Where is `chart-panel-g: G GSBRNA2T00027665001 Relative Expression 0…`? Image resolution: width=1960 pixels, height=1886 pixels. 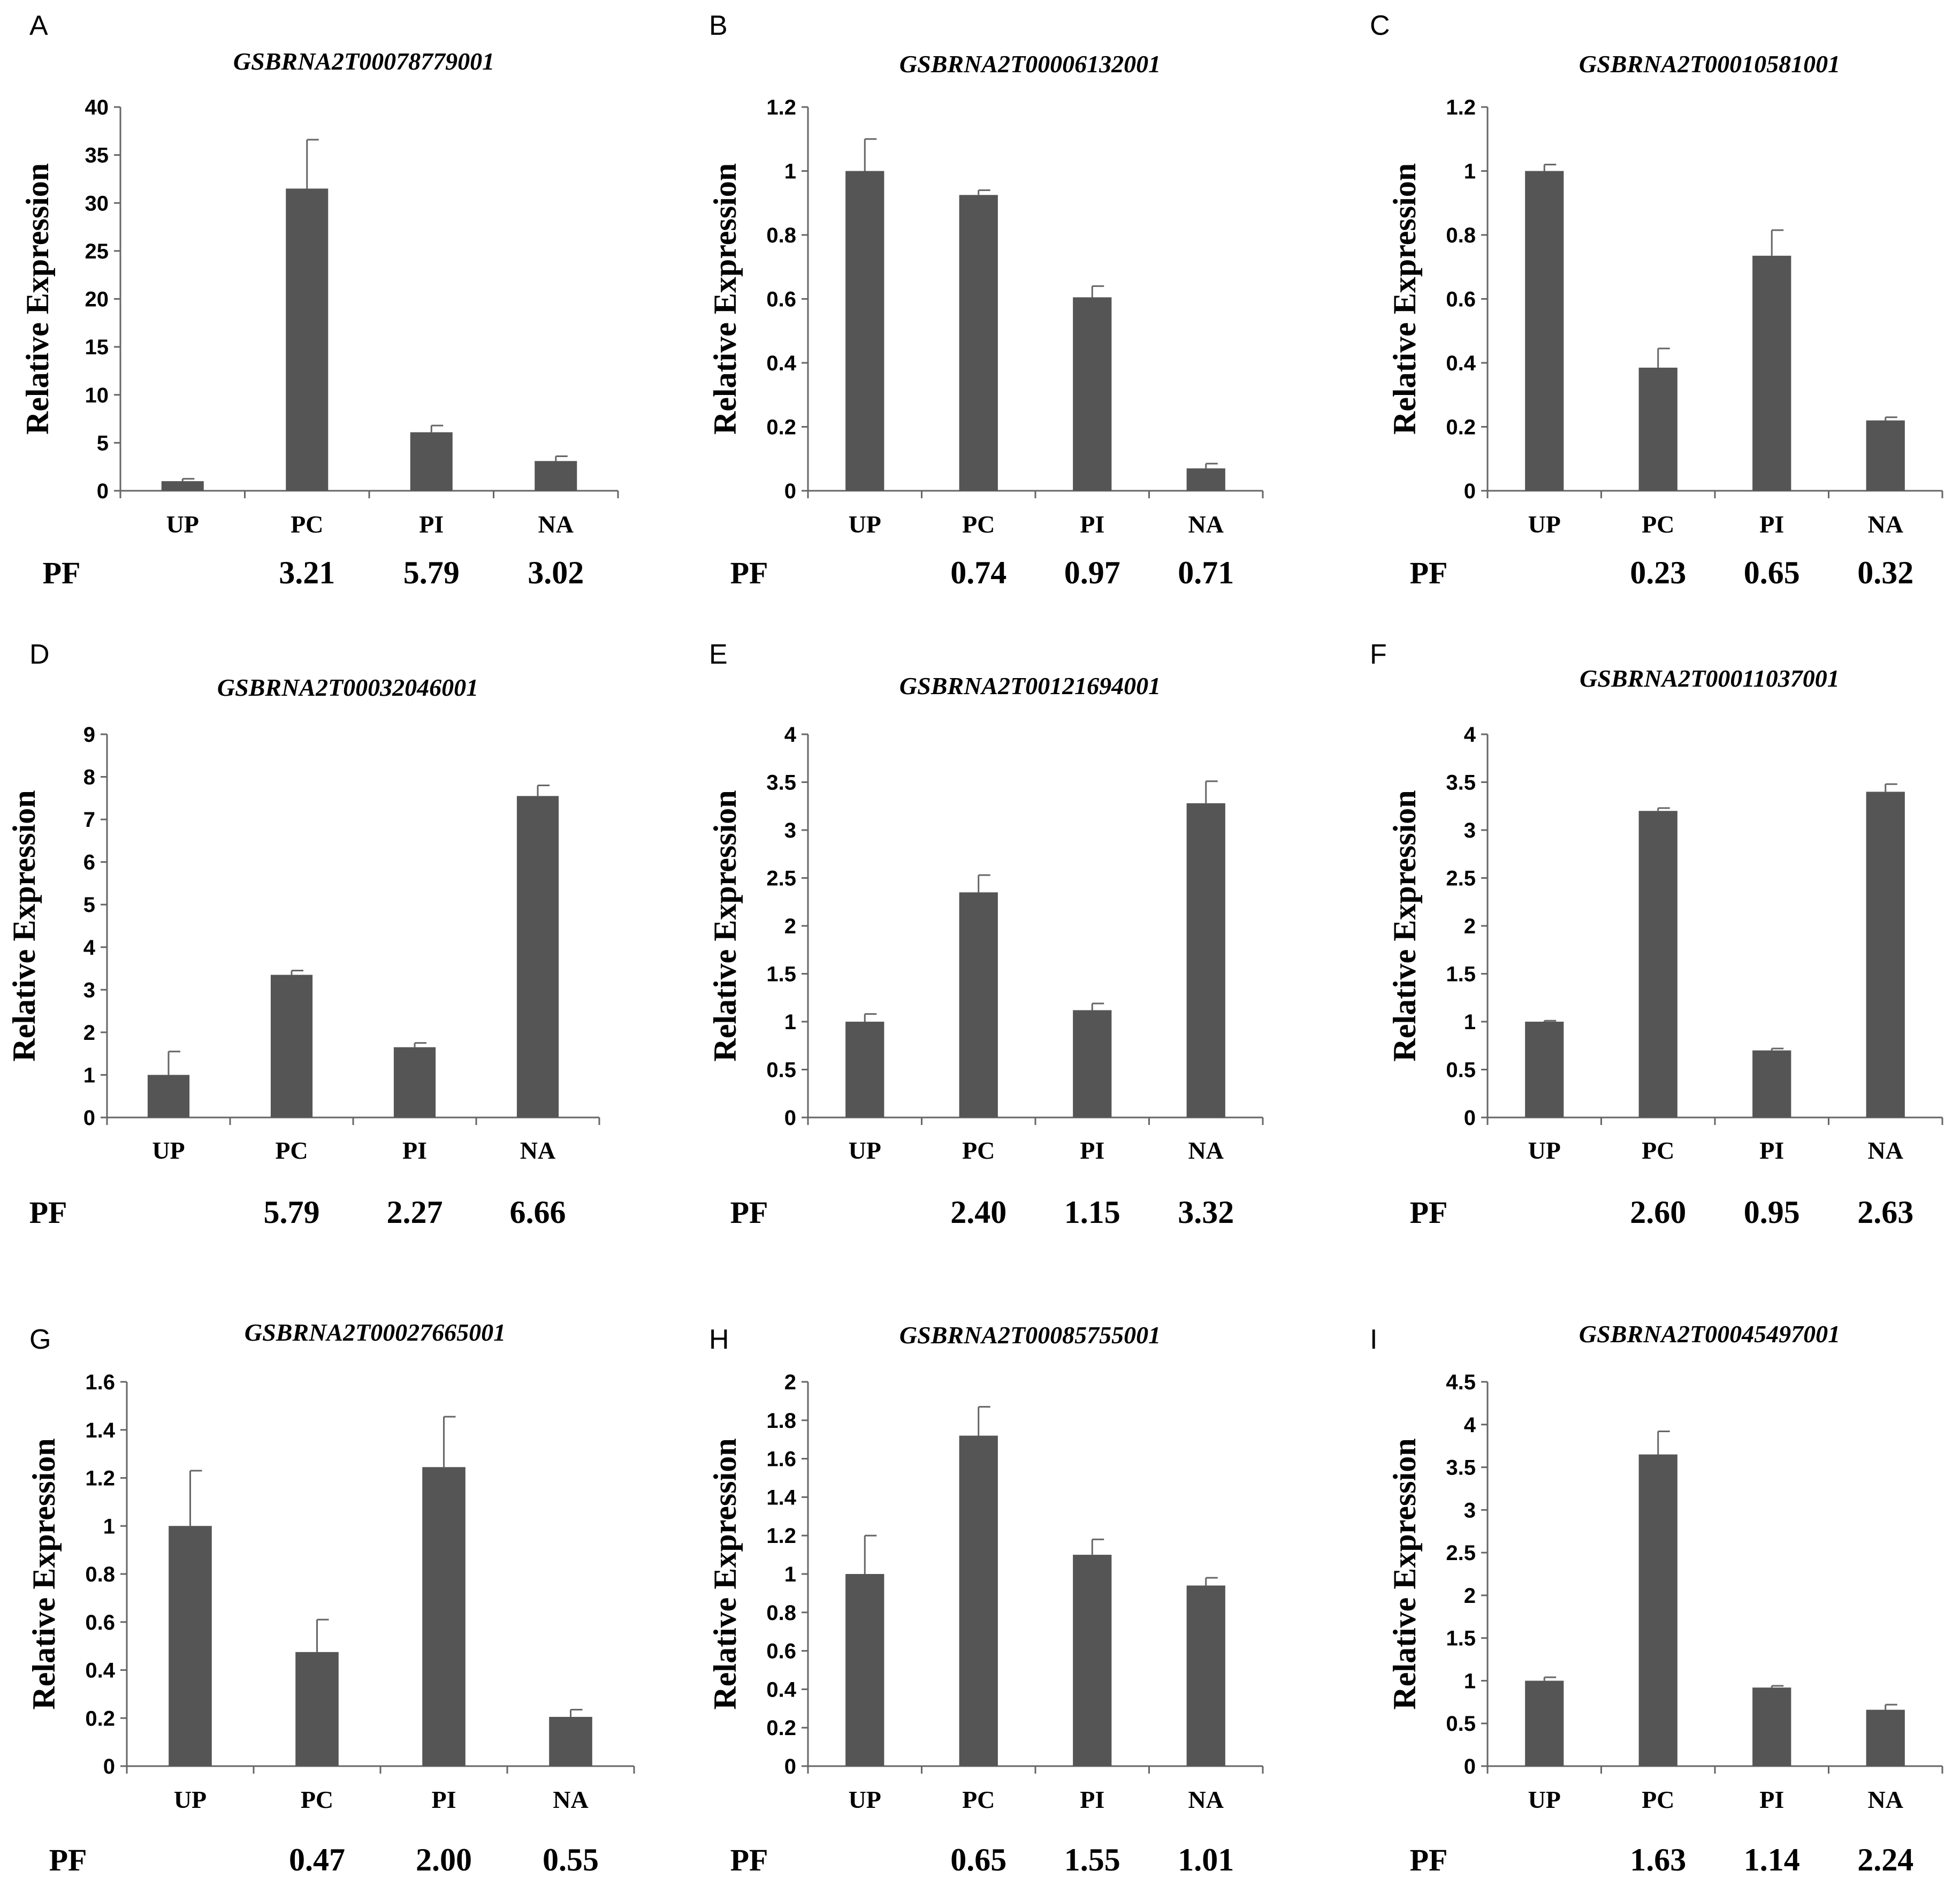 chart-panel-g: G GSBRNA2T00027665001 Relative Expression 0… is located at coordinates (330, 1598).